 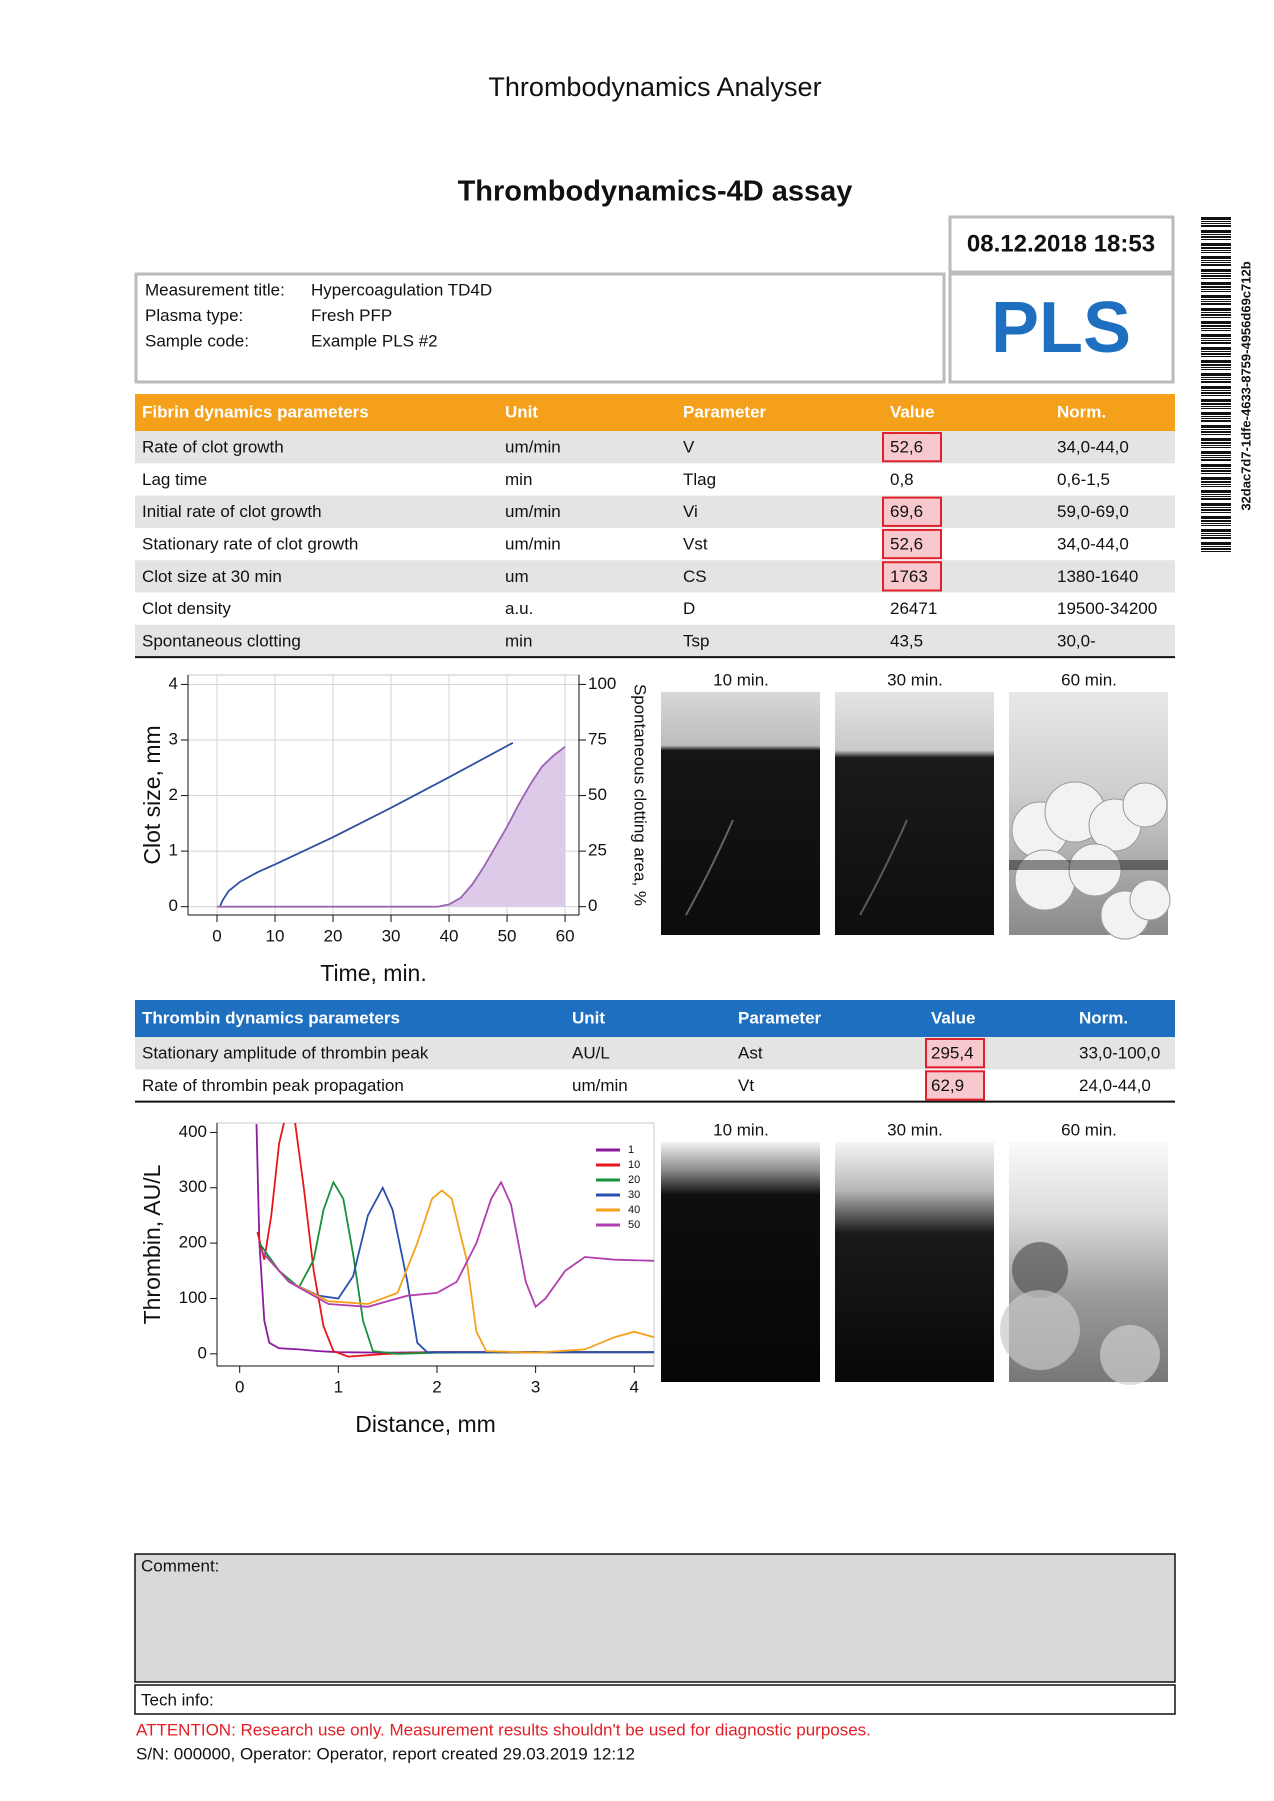 I want to click on info-box, so click(x=540, y=328).